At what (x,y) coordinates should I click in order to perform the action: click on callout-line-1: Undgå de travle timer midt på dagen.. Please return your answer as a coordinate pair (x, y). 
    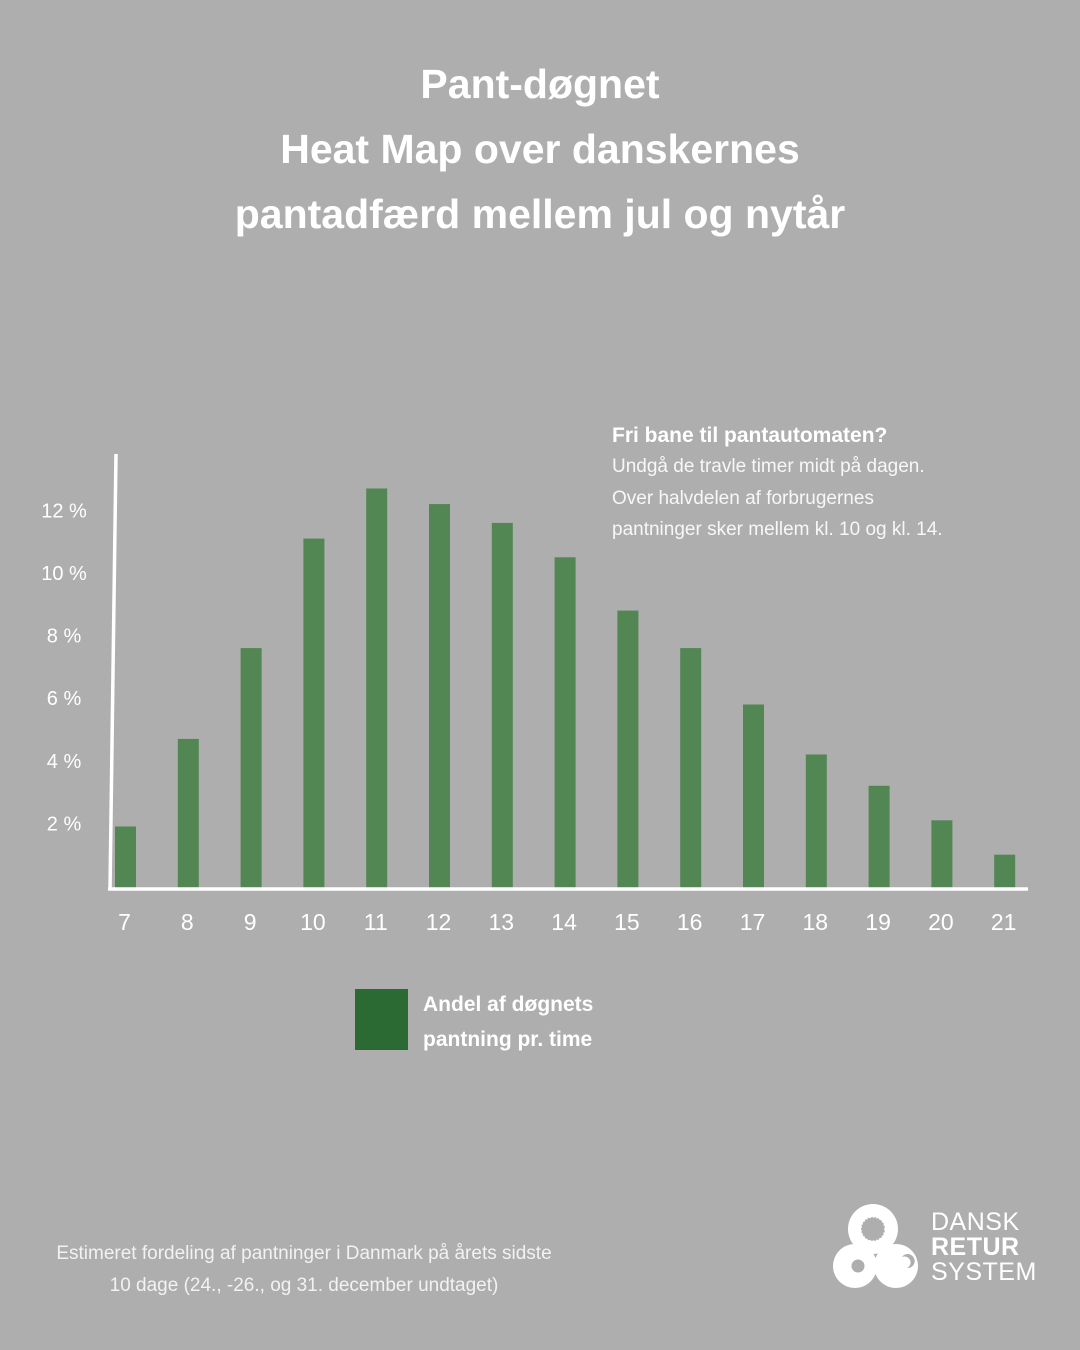
    Looking at the image, I should click on (768, 466).